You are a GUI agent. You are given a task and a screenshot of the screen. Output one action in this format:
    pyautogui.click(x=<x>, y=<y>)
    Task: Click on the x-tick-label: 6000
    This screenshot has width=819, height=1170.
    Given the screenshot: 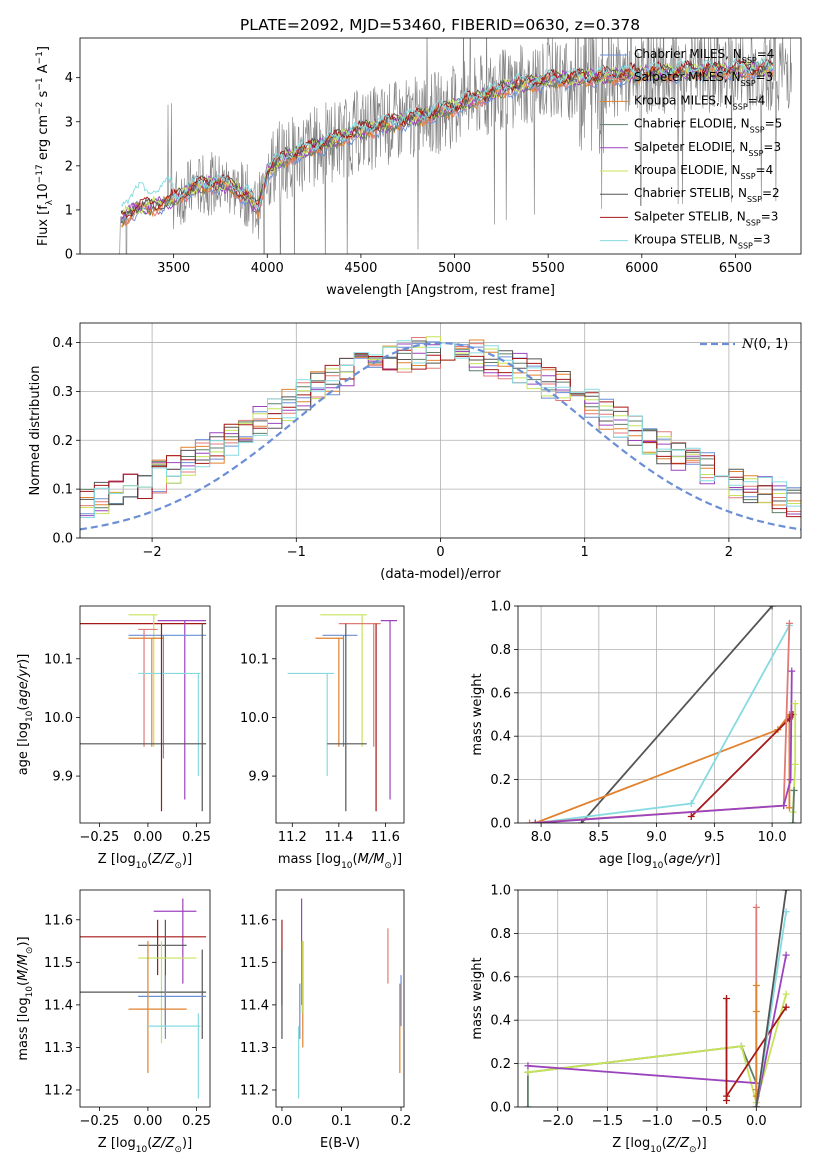 What is the action you would take?
    pyautogui.click(x=641, y=268)
    